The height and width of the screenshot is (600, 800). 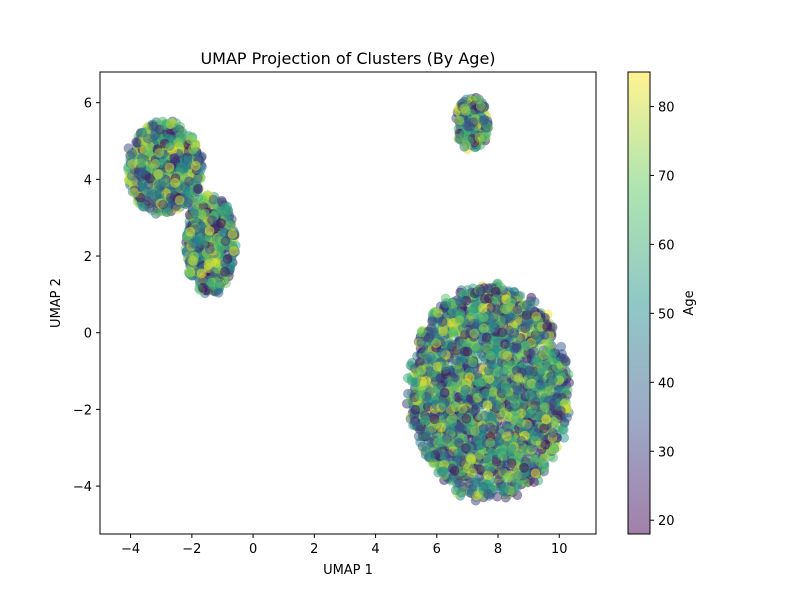 What do you see at coordinates (666, 383) in the screenshot?
I see `colorbar-tick-label: 40` at bounding box center [666, 383].